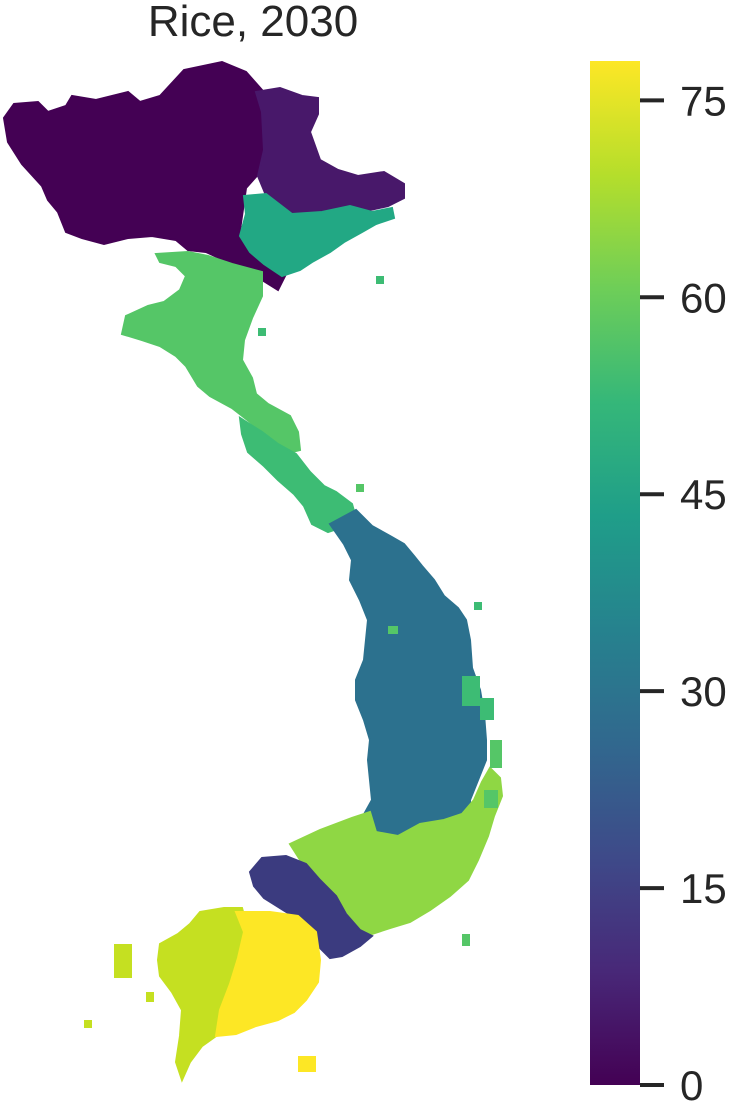 The image size is (730, 1110). I want to click on colorbar-ticks: 0 15 30 45 60 75, so click(683, 593).